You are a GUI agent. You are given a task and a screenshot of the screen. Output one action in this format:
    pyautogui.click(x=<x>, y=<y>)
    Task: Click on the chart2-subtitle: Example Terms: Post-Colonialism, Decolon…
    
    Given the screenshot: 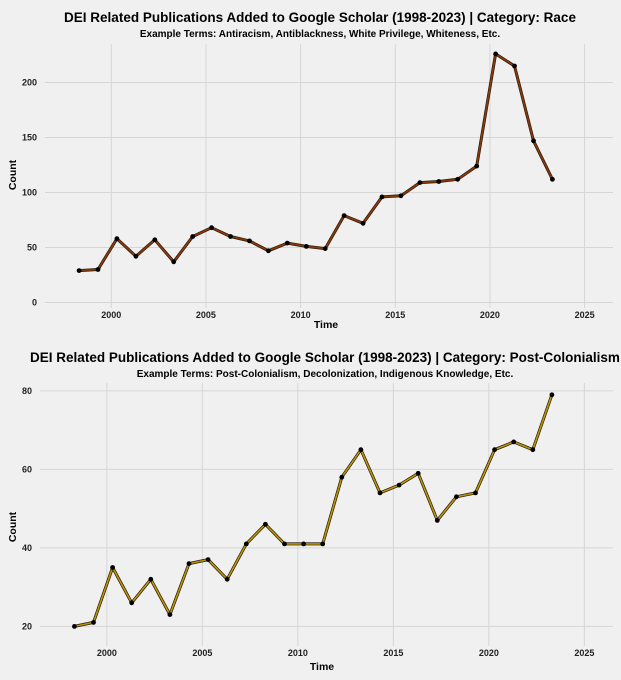 What is the action you would take?
    pyautogui.click(x=325, y=374)
    